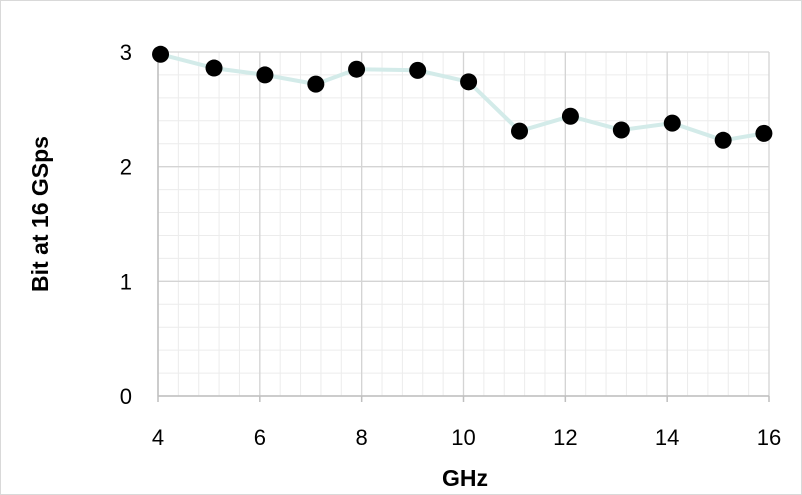 The image size is (802, 495). What do you see at coordinates (667, 437) in the screenshot?
I see `x-tick-label: 14` at bounding box center [667, 437].